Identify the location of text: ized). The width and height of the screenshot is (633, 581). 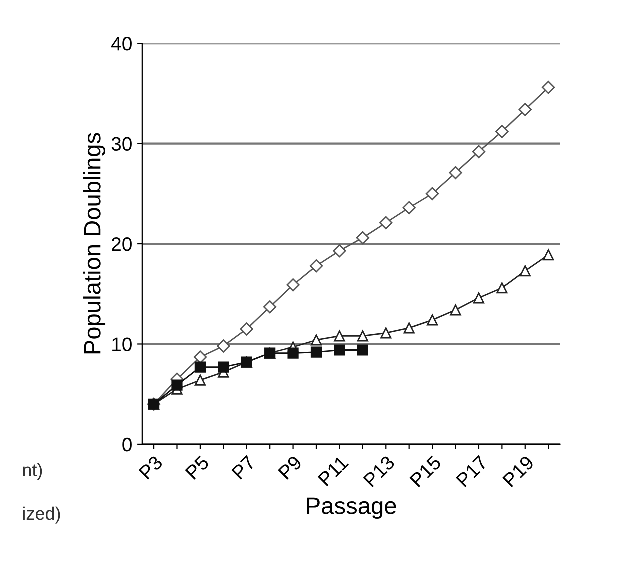
(41, 515).